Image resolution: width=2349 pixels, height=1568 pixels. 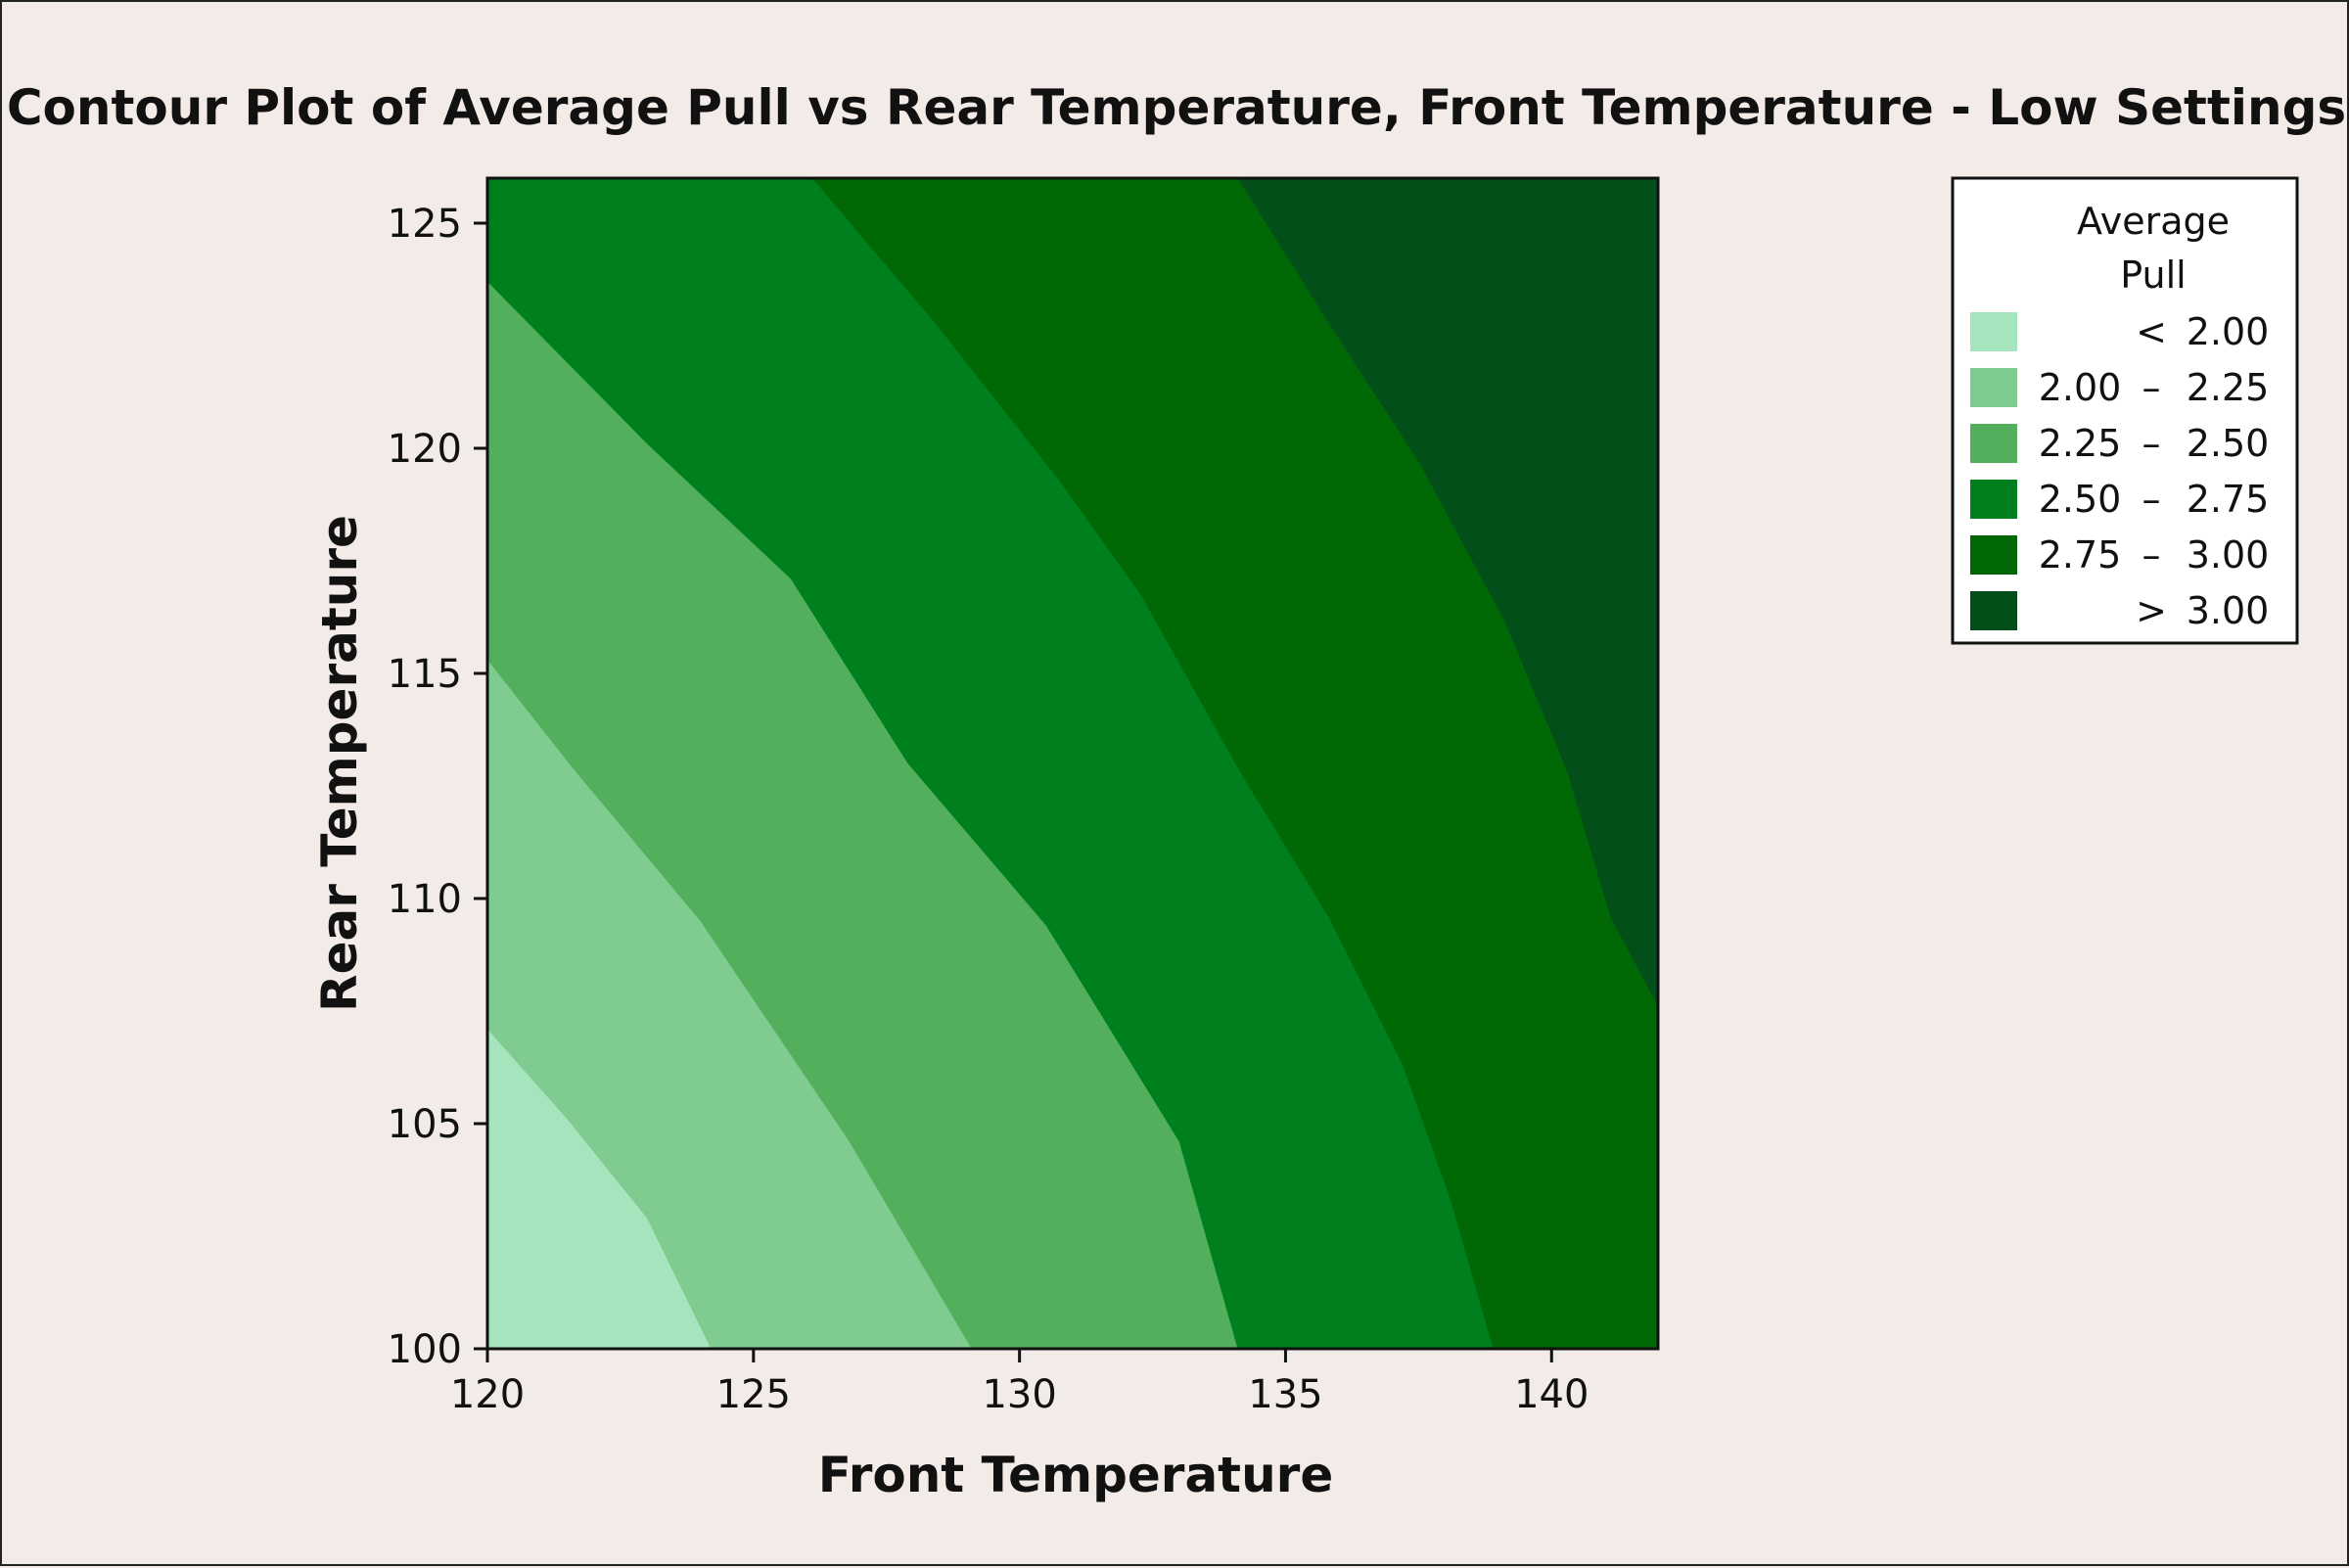 I want to click on x-axis-title: Front Temperature, so click(x=1076, y=1475).